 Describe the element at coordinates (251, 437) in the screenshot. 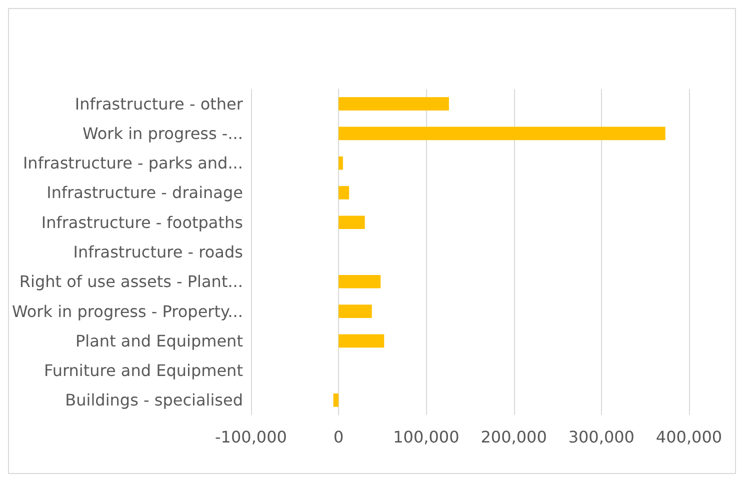

I see `x-tick-label: -100,000` at that location.